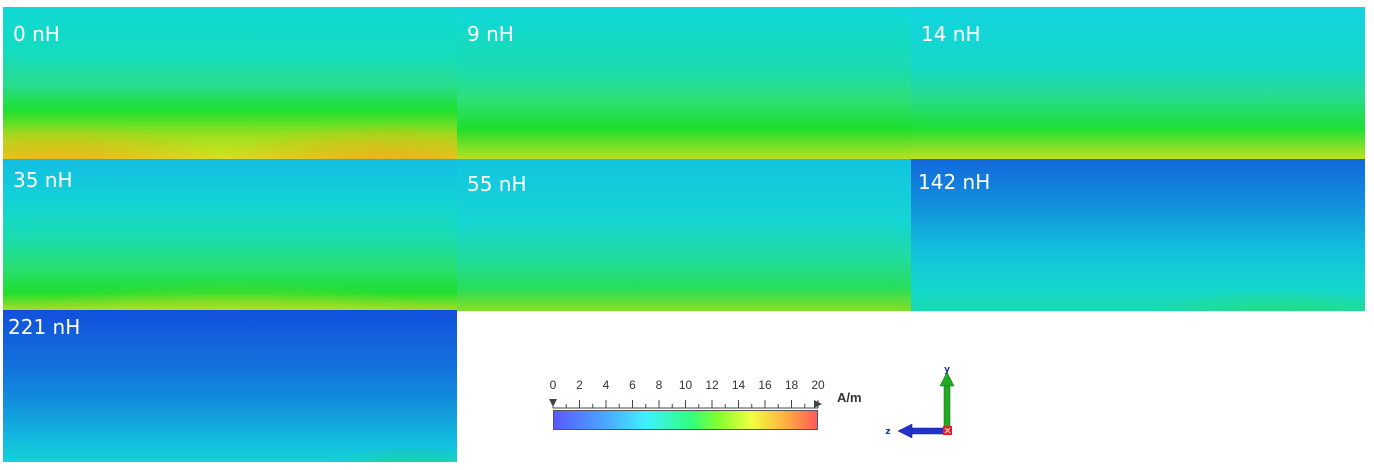 Image resolution: width=1374 pixels, height=470 pixels. What do you see at coordinates (632, 385) in the screenshot?
I see `tick-label: 6` at bounding box center [632, 385].